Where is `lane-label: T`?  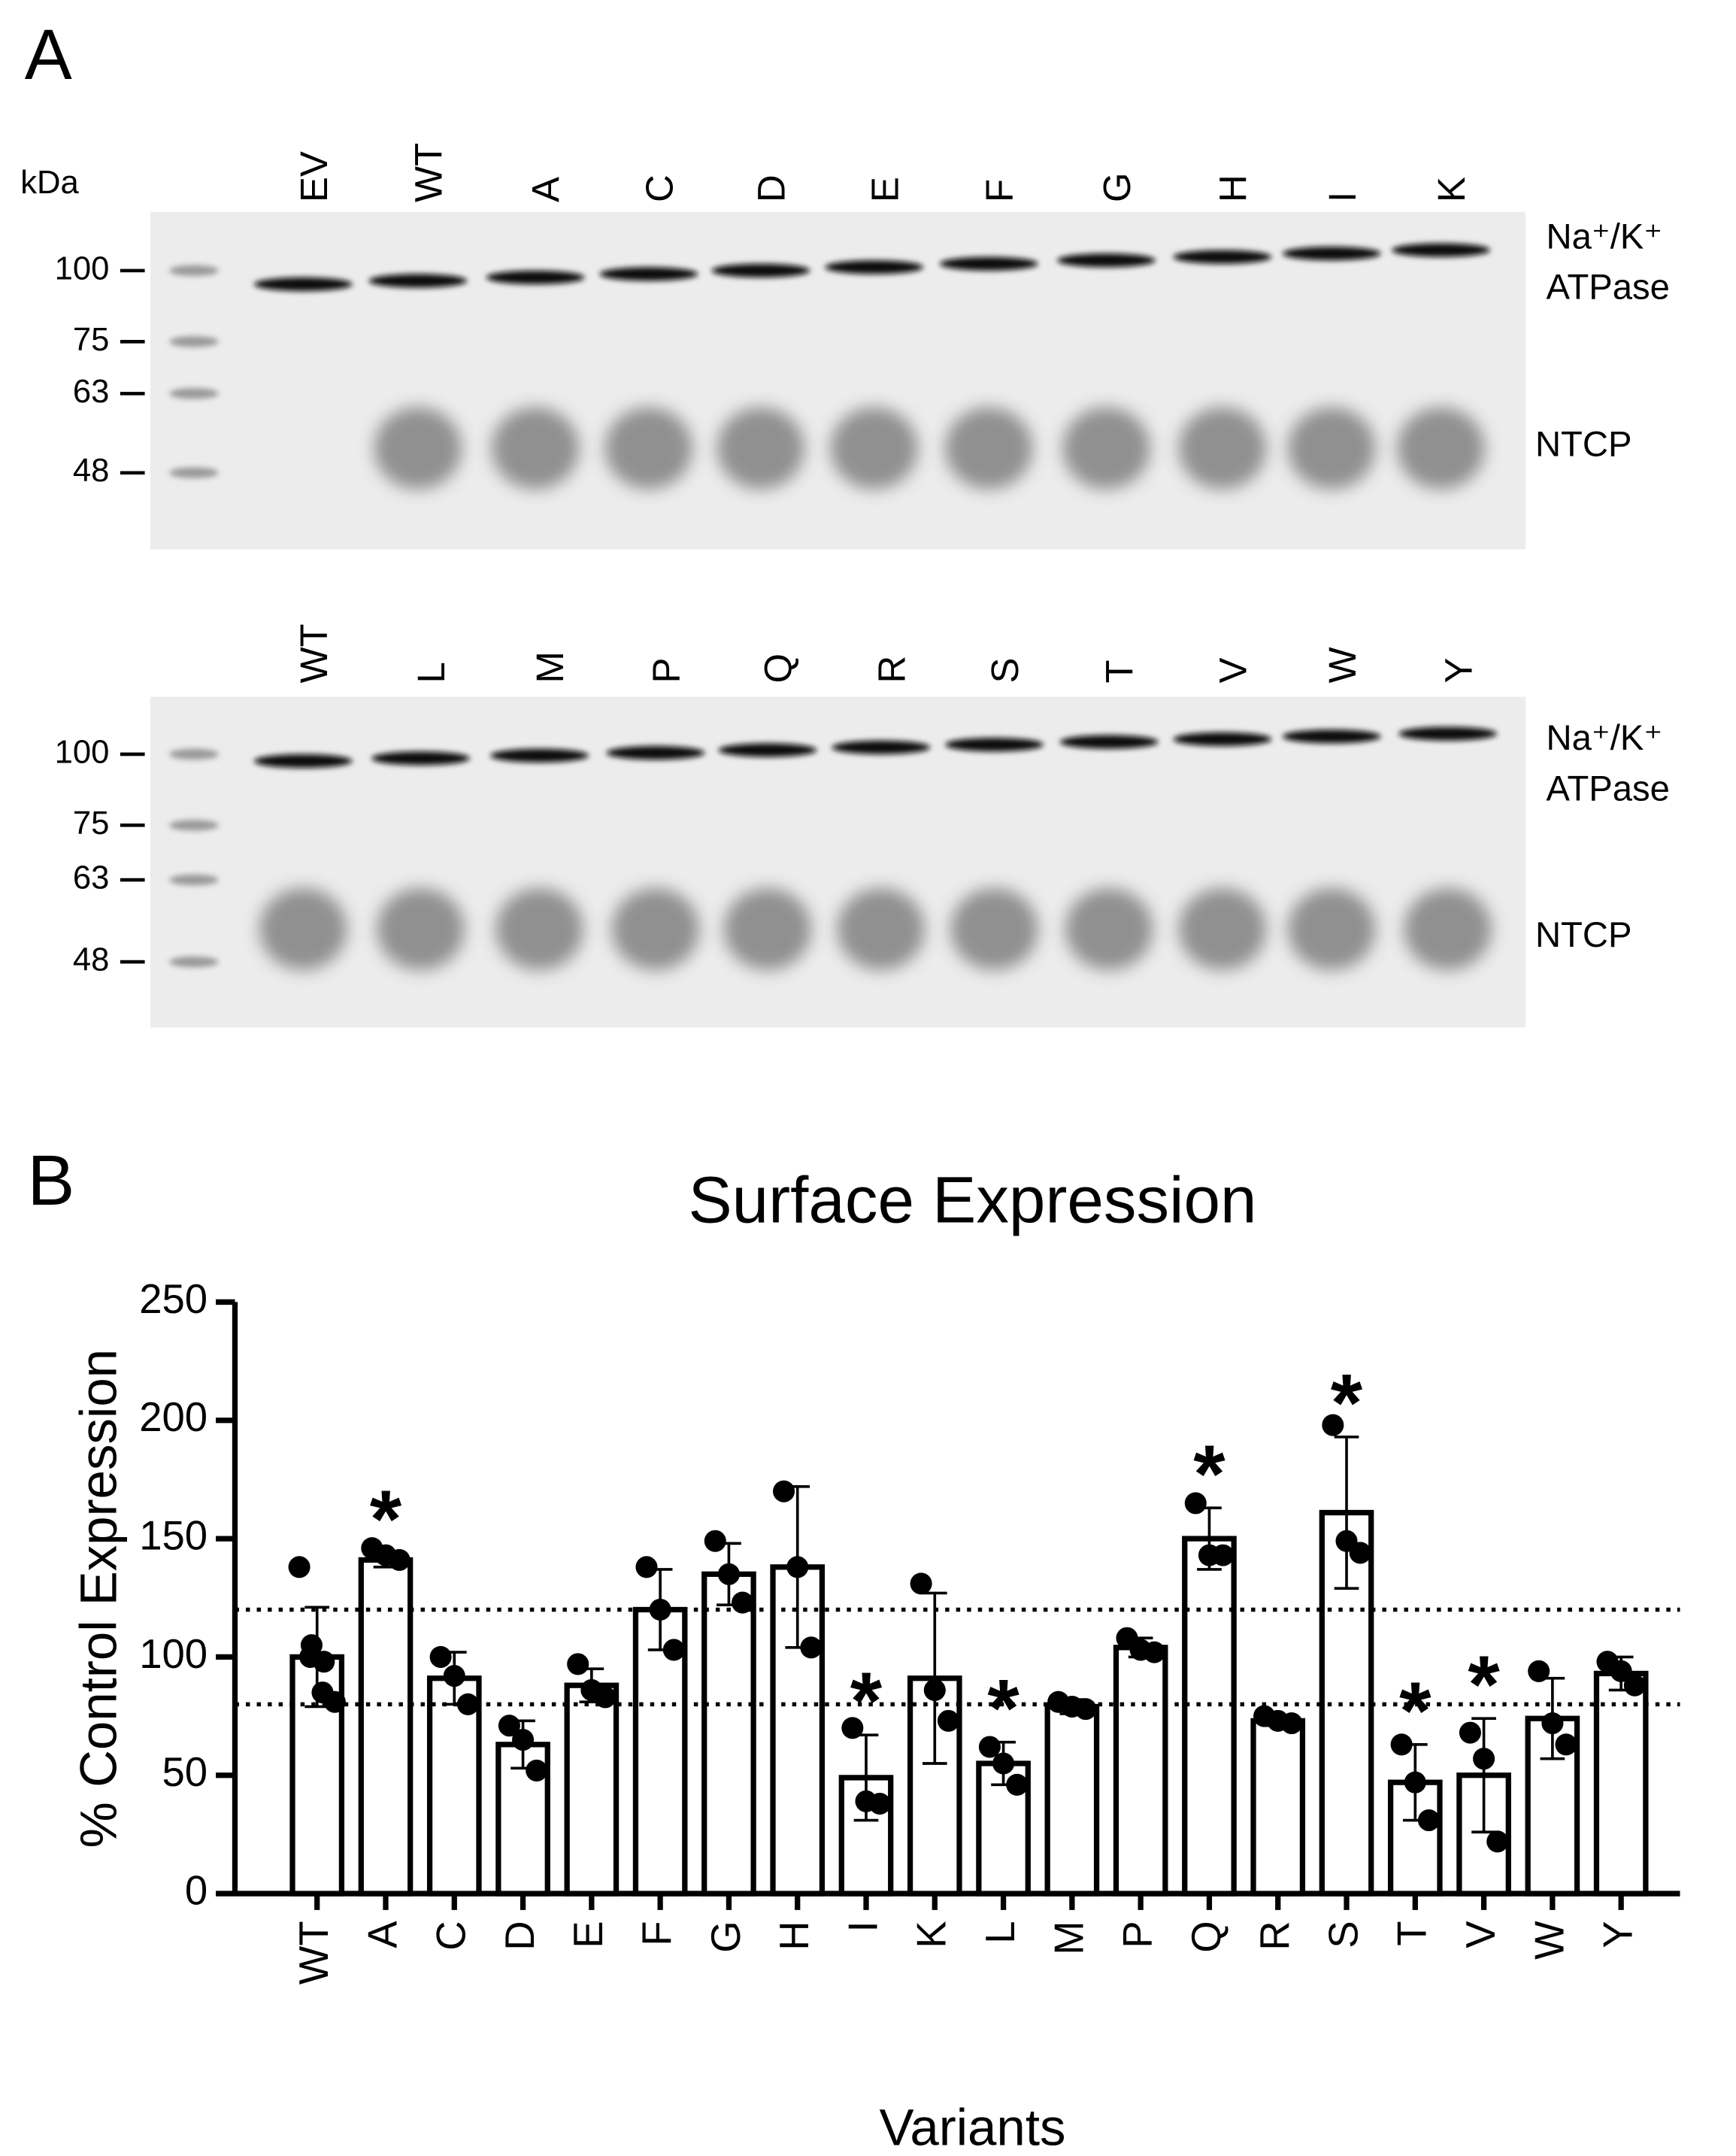 lane-label: T is located at coordinates (1119, 671).